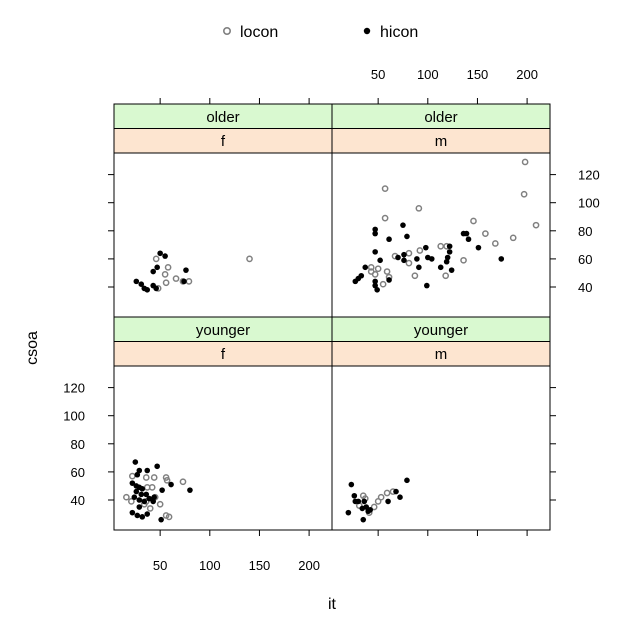  What do you see at coordinates (332, 604) in the screenshot?
I see `x-axis-label: it` at bounding box center [332, 604].